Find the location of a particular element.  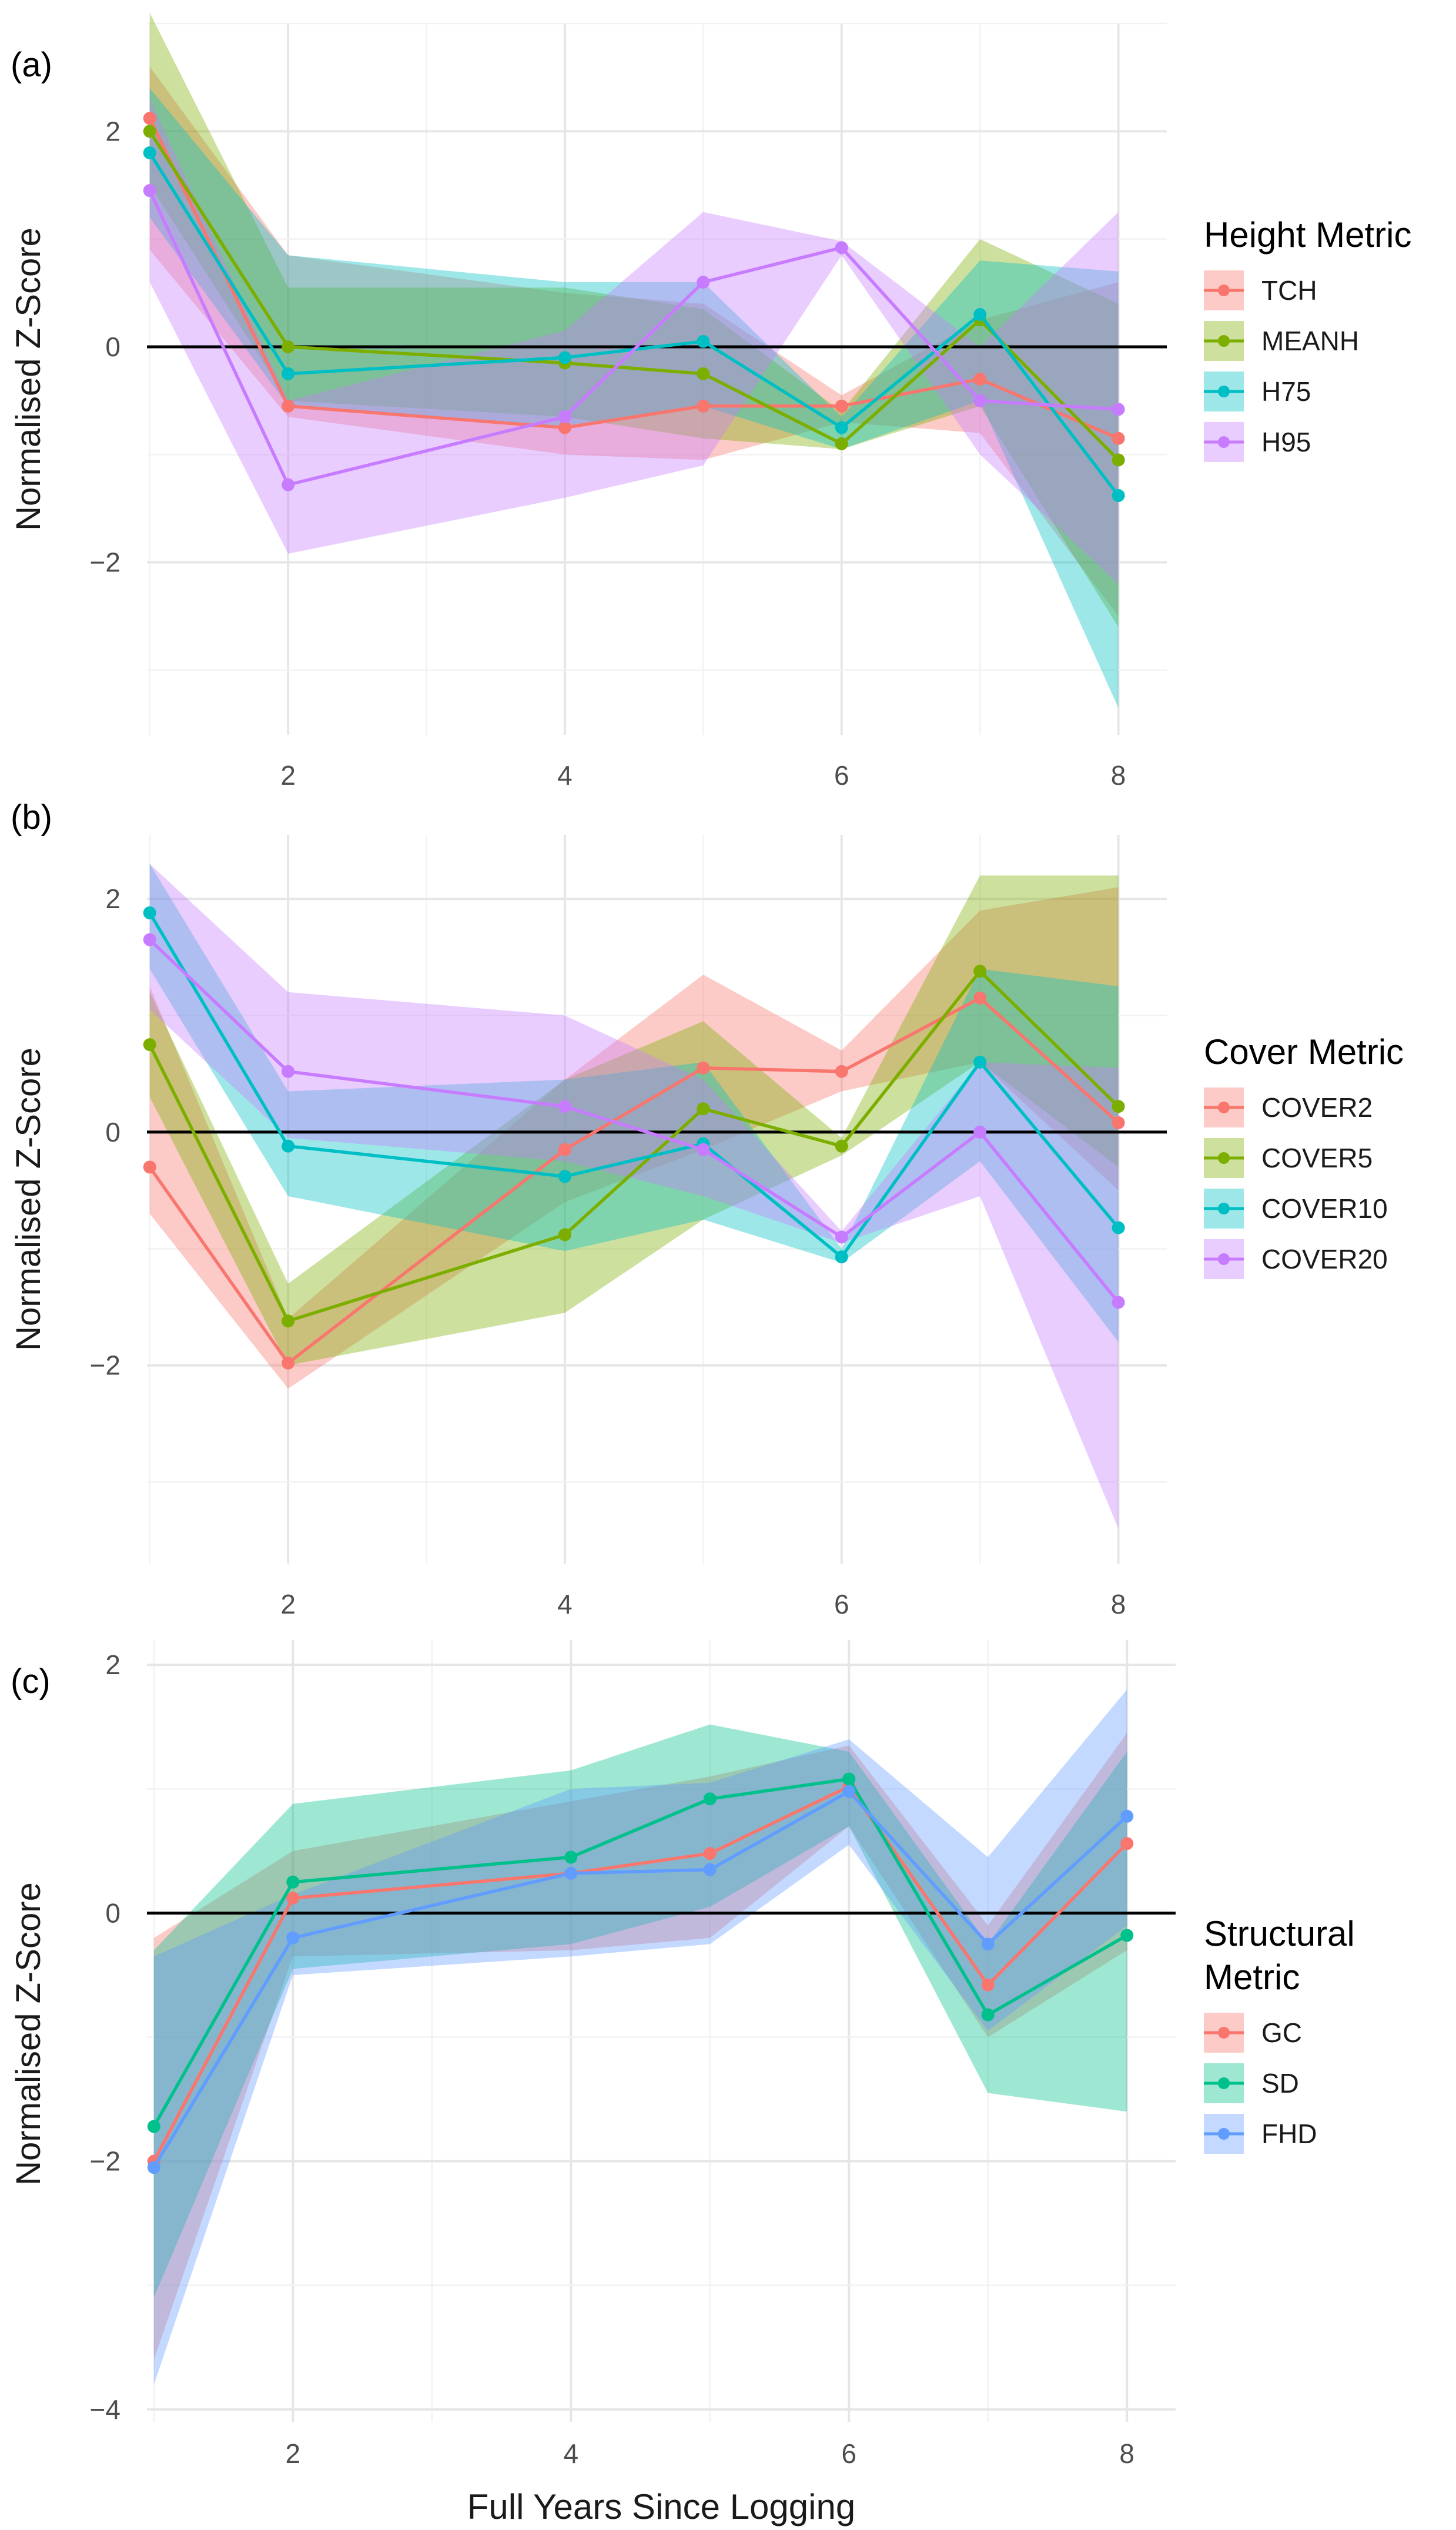

legend-entry-cover5: COVER5 is located at coordinates (1288, 1158).